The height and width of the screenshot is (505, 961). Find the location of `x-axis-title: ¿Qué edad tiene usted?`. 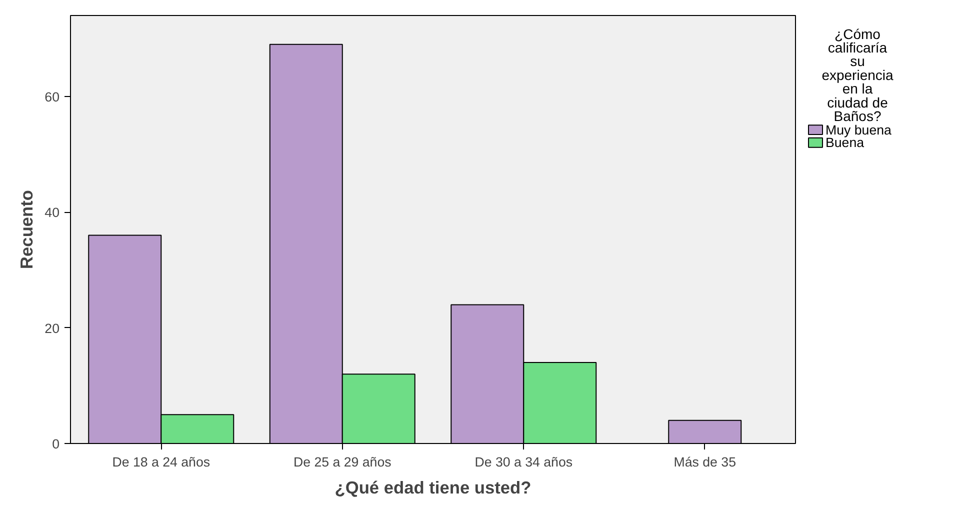

x-axis-title: ¿Qué edad tiene usted? is located at coordinates (433, 488).